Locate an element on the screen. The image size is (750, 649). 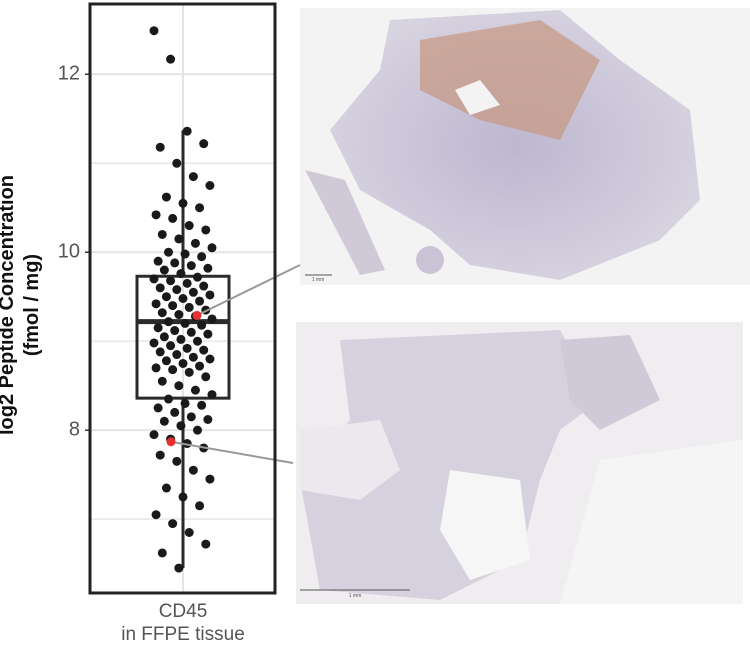
y-axis-label: log2 Peptide Concentration (fmol / mg) is located at coordinates (21, 305).